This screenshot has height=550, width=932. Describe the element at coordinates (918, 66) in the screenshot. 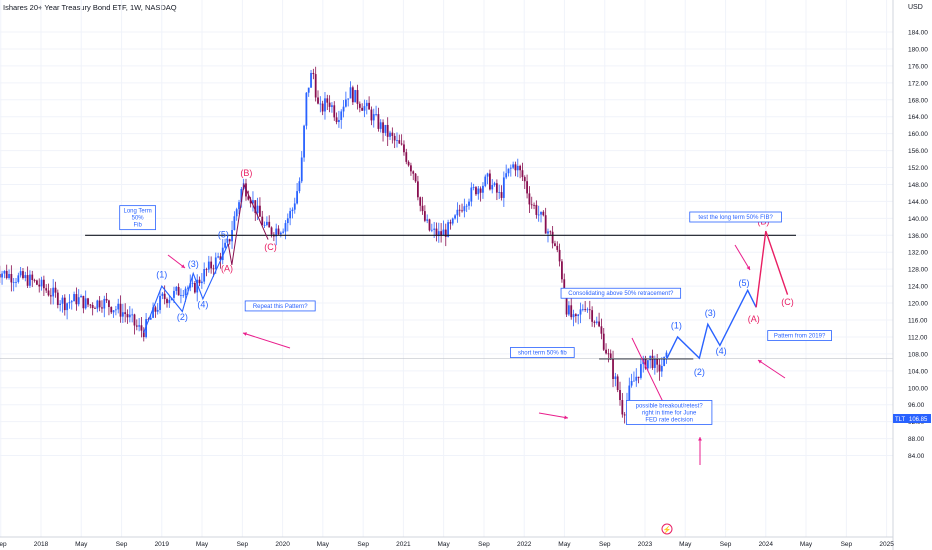

I see `y-tick-label: 176.00` at that location.